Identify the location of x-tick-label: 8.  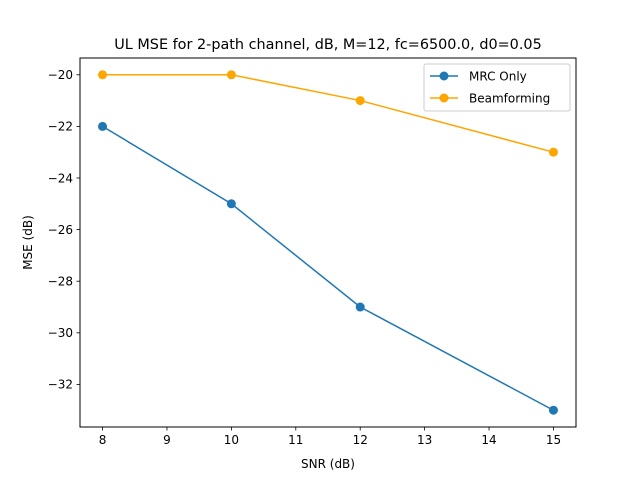
(103, 440).